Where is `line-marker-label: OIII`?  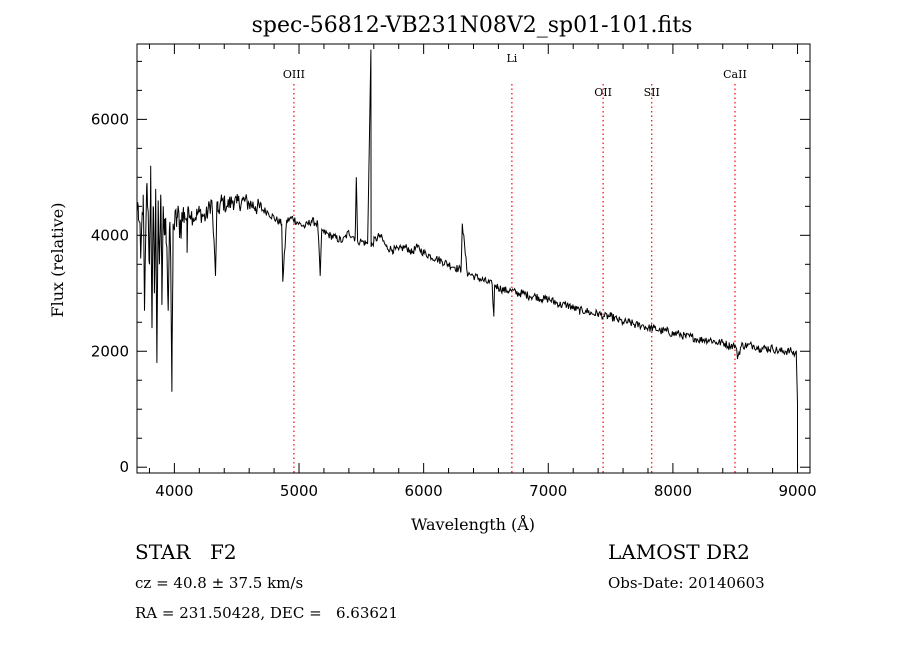
line-marker-label: OIII is located at coordinates (294, 74).